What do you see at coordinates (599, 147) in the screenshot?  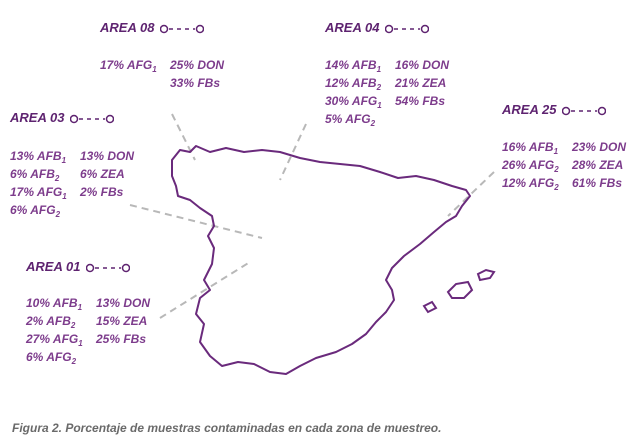 I see `stat-value: 23% DON` at bounding box center [599, 147].